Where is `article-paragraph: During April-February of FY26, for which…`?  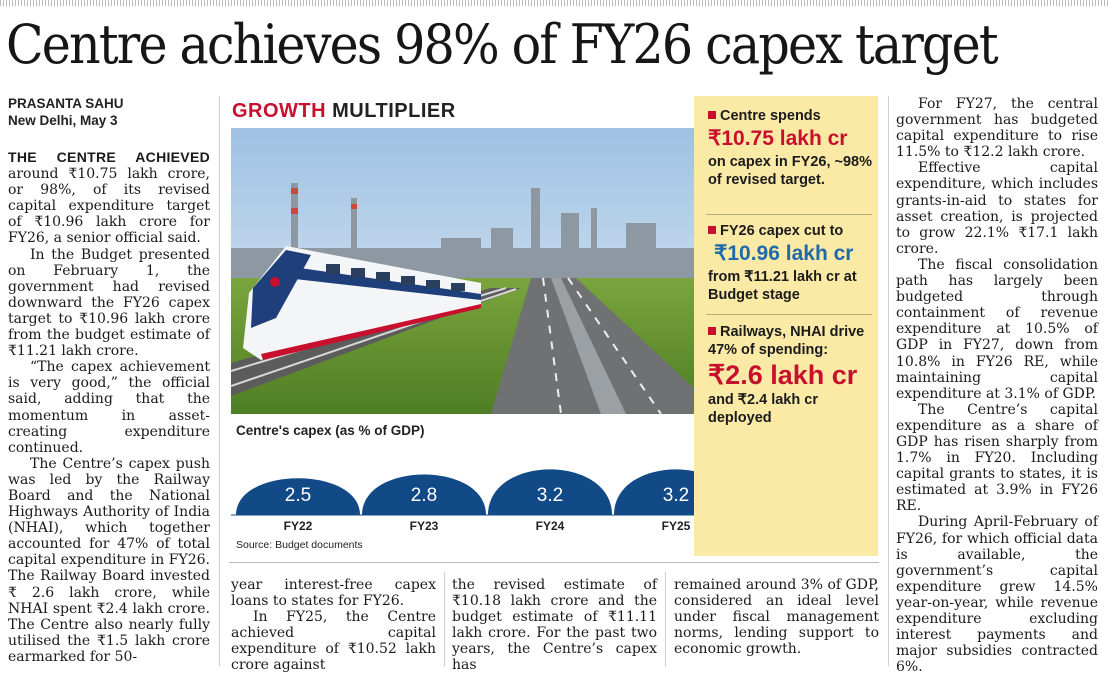
article-paragraph: During April-February of FY26, for which… is located at coordinates (997, 594).